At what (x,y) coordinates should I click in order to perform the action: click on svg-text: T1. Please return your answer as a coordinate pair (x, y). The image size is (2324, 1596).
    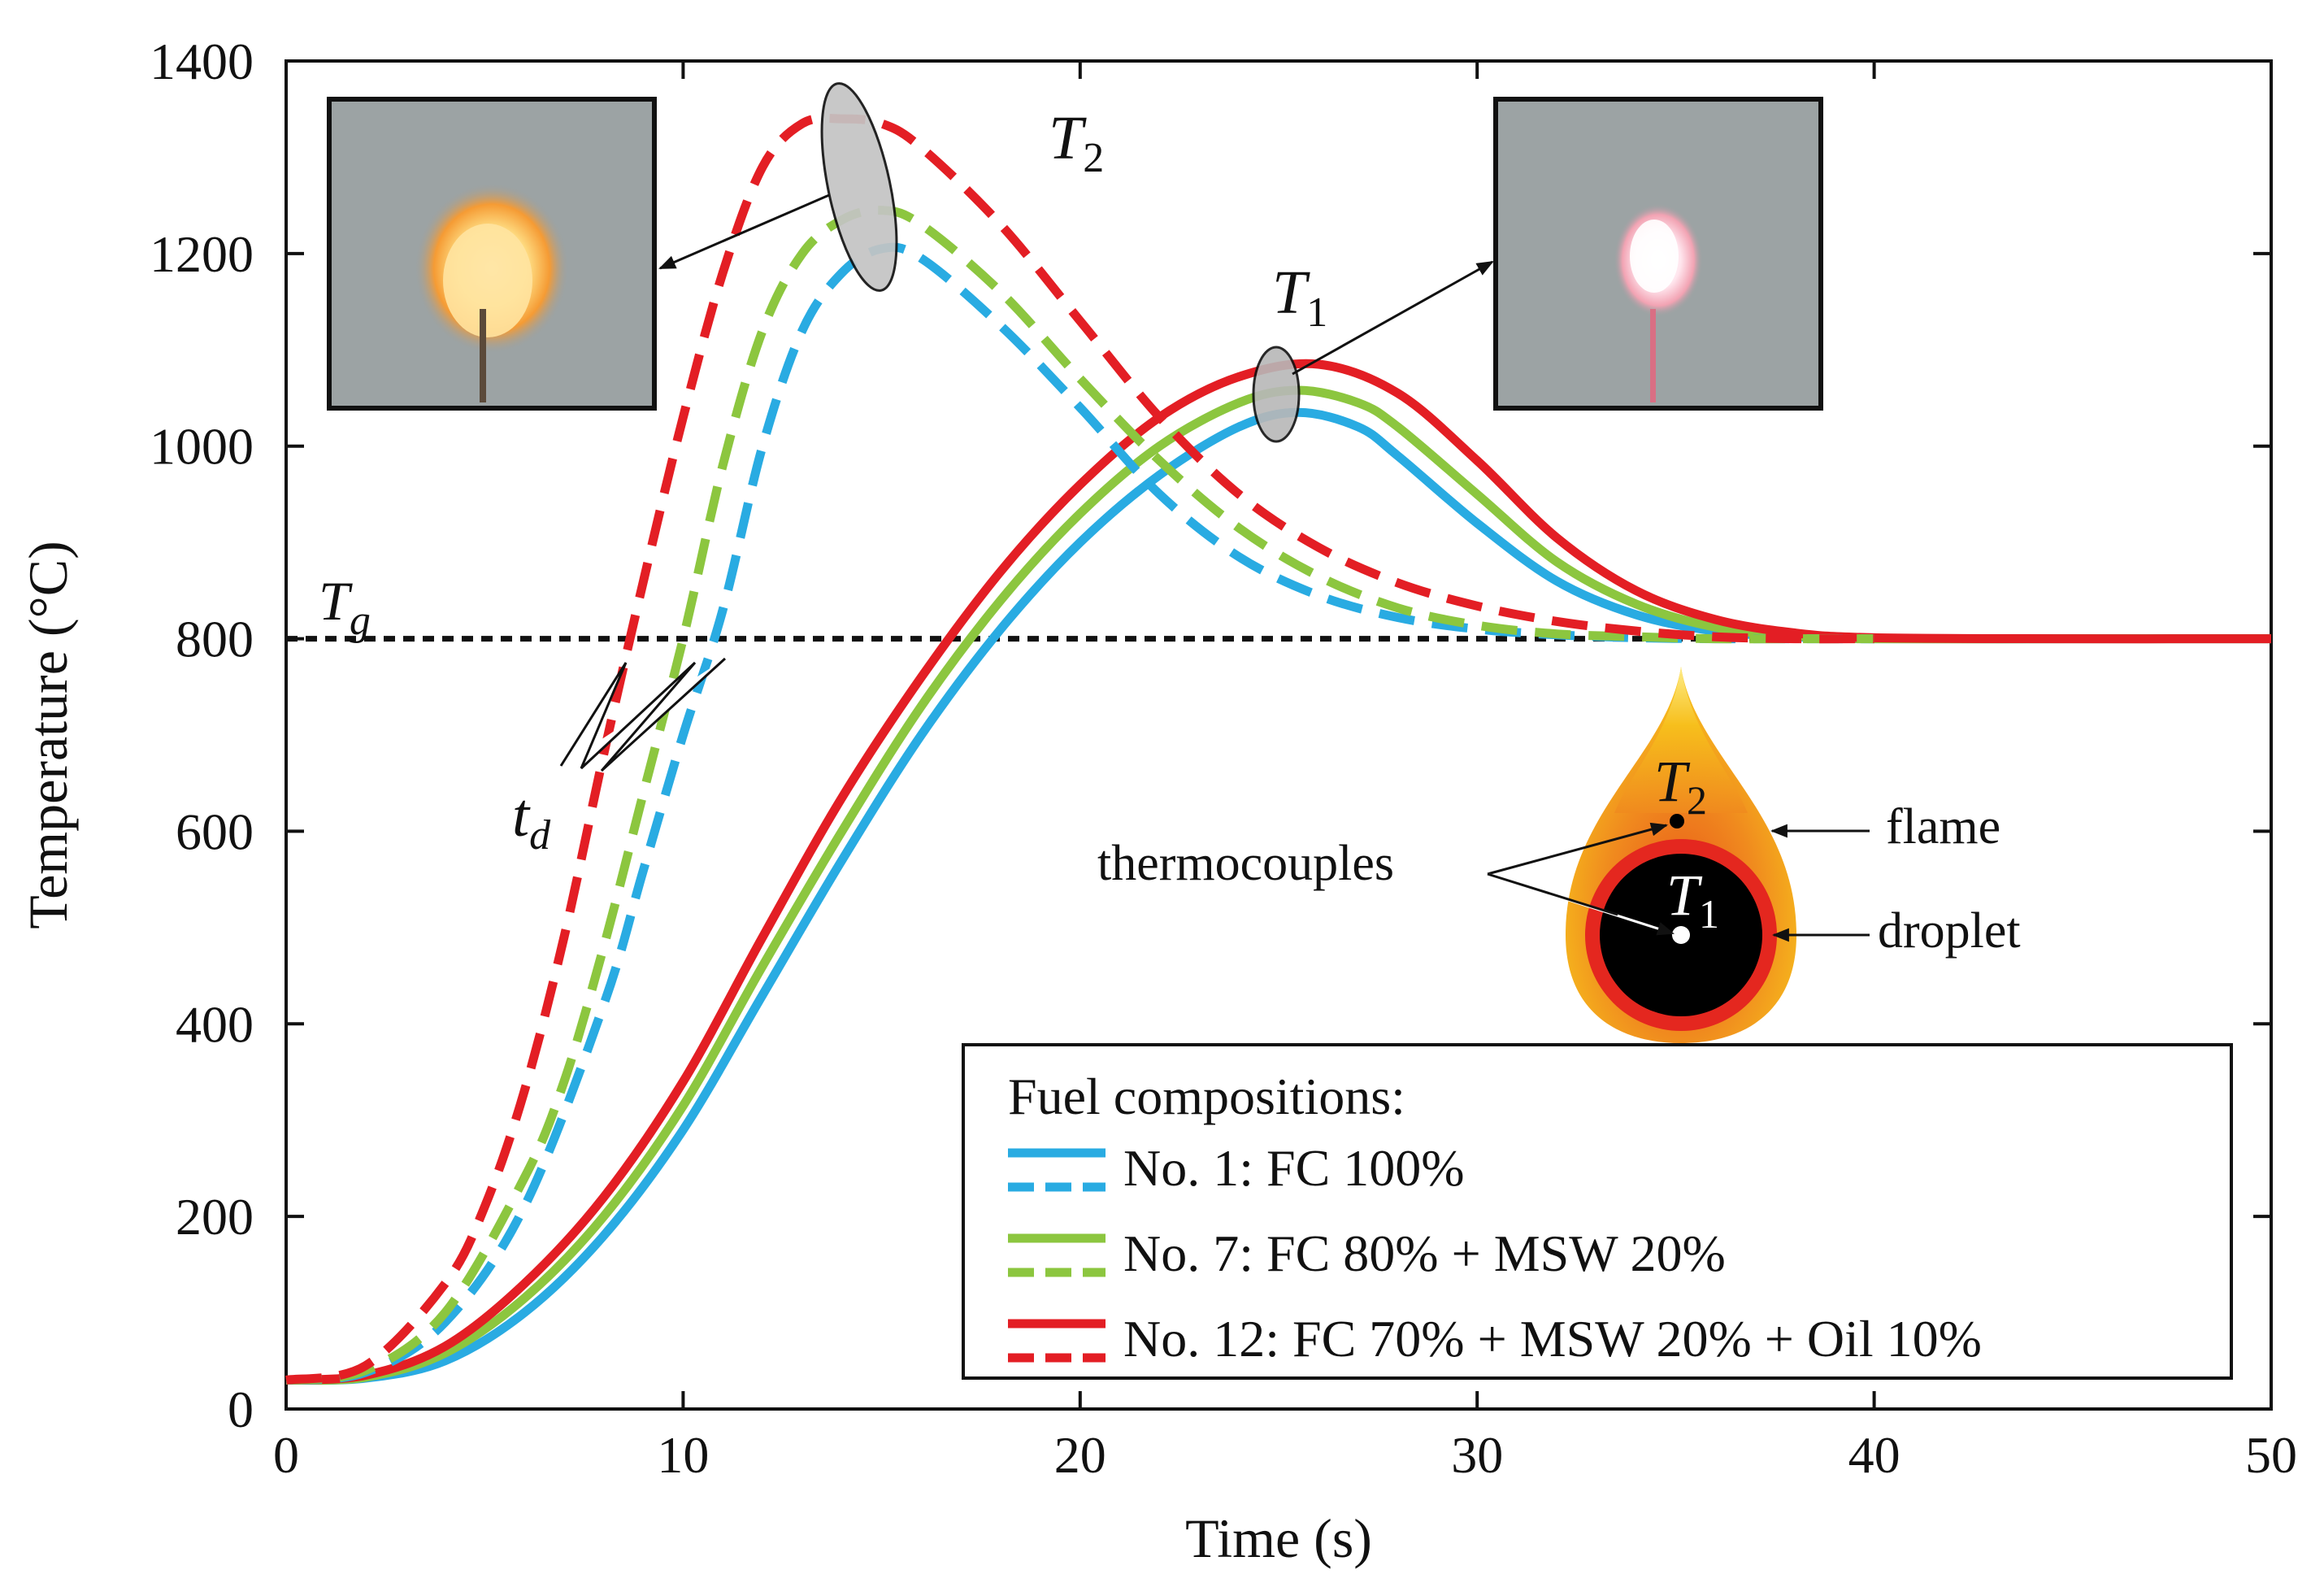
    Looking at the image, I should click on (1692, 900).